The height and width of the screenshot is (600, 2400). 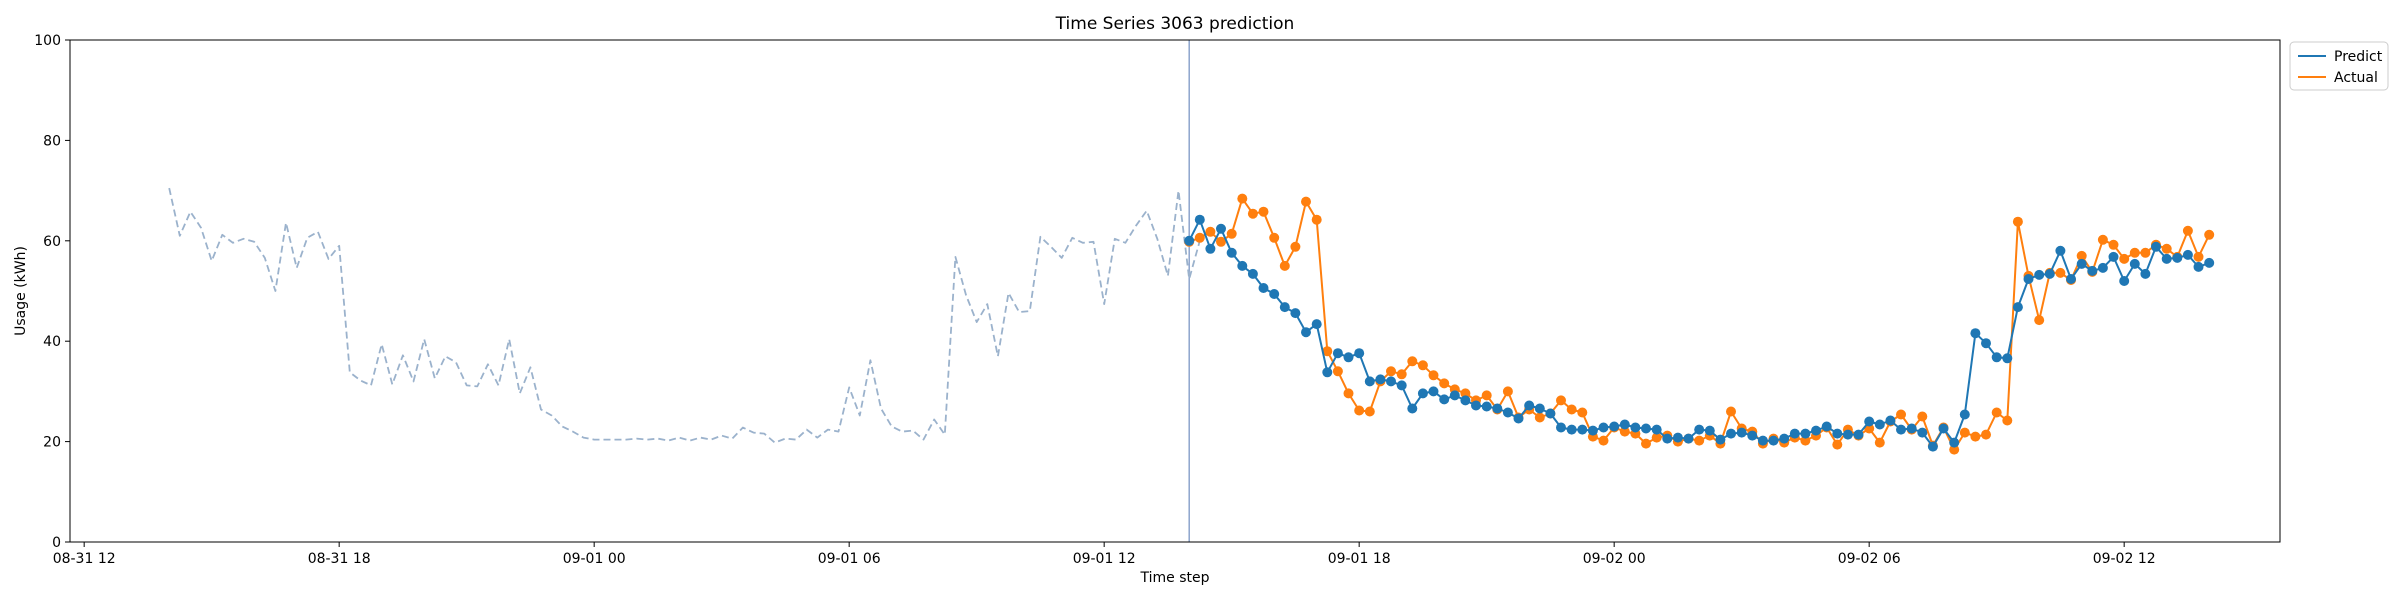 What do you see at coordinates (849, 559) in the screenshot?
I see `x-tick-label: 09-01 06` at bounding box center [849, 559].